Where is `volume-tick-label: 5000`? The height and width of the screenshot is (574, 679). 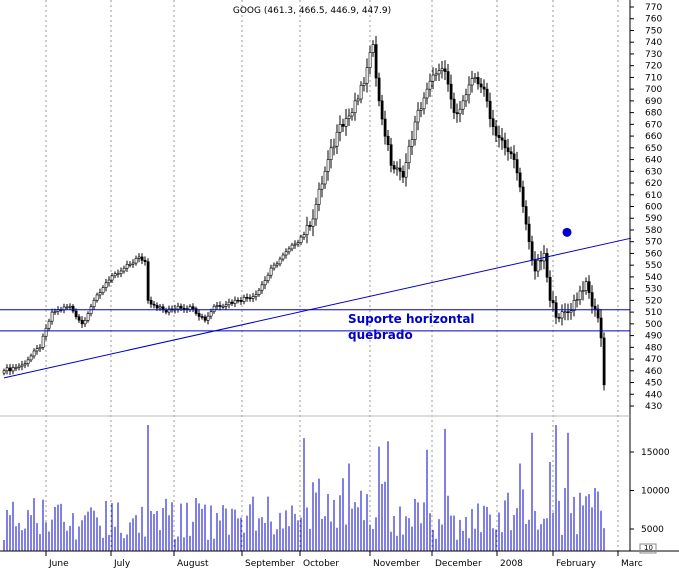 volume-tick-label: 5000 is located at coordinates (652, 530).